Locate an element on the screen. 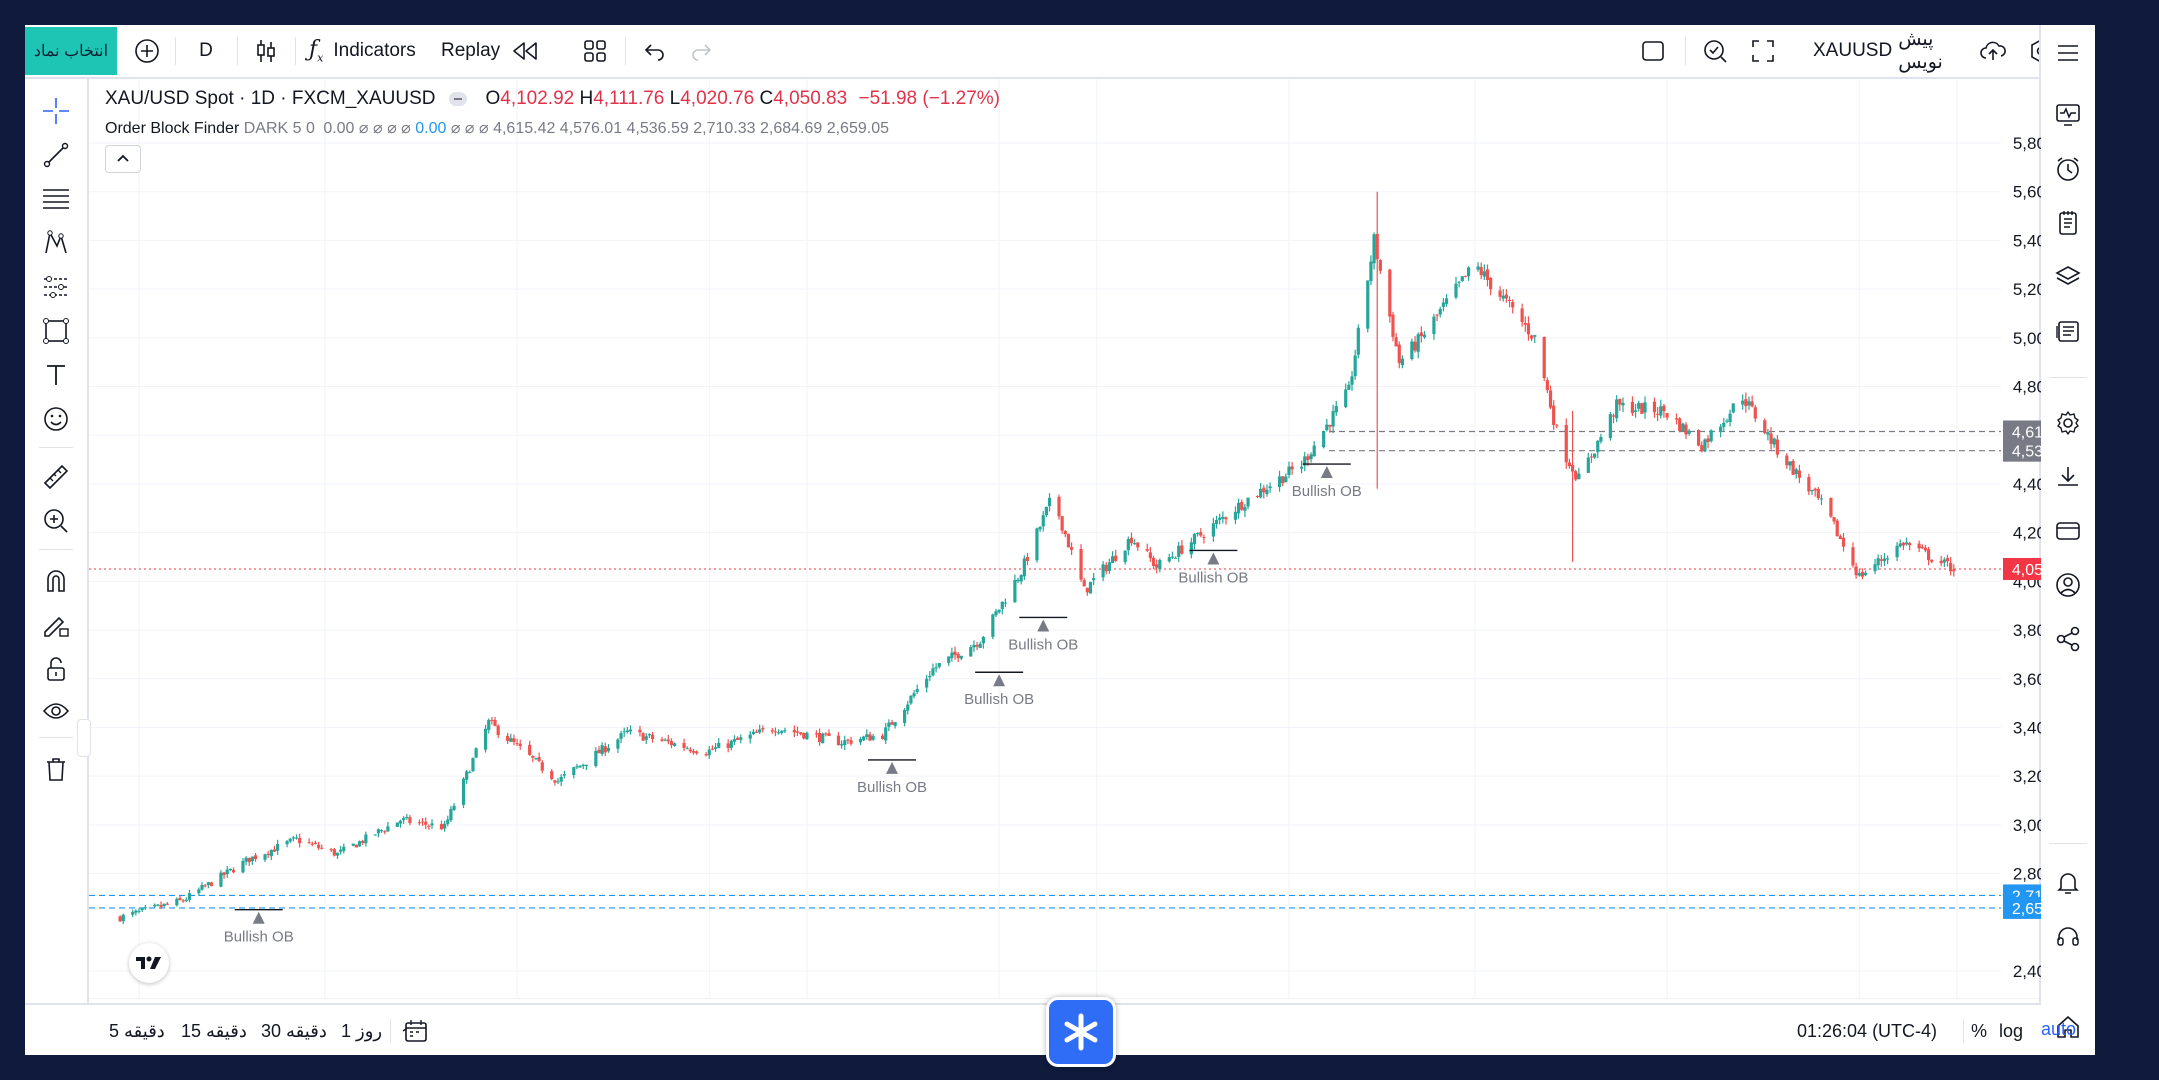 The width and height of the screenshot is (2159, 1080). trading-panel-button is located at coordinates (2068, 531).